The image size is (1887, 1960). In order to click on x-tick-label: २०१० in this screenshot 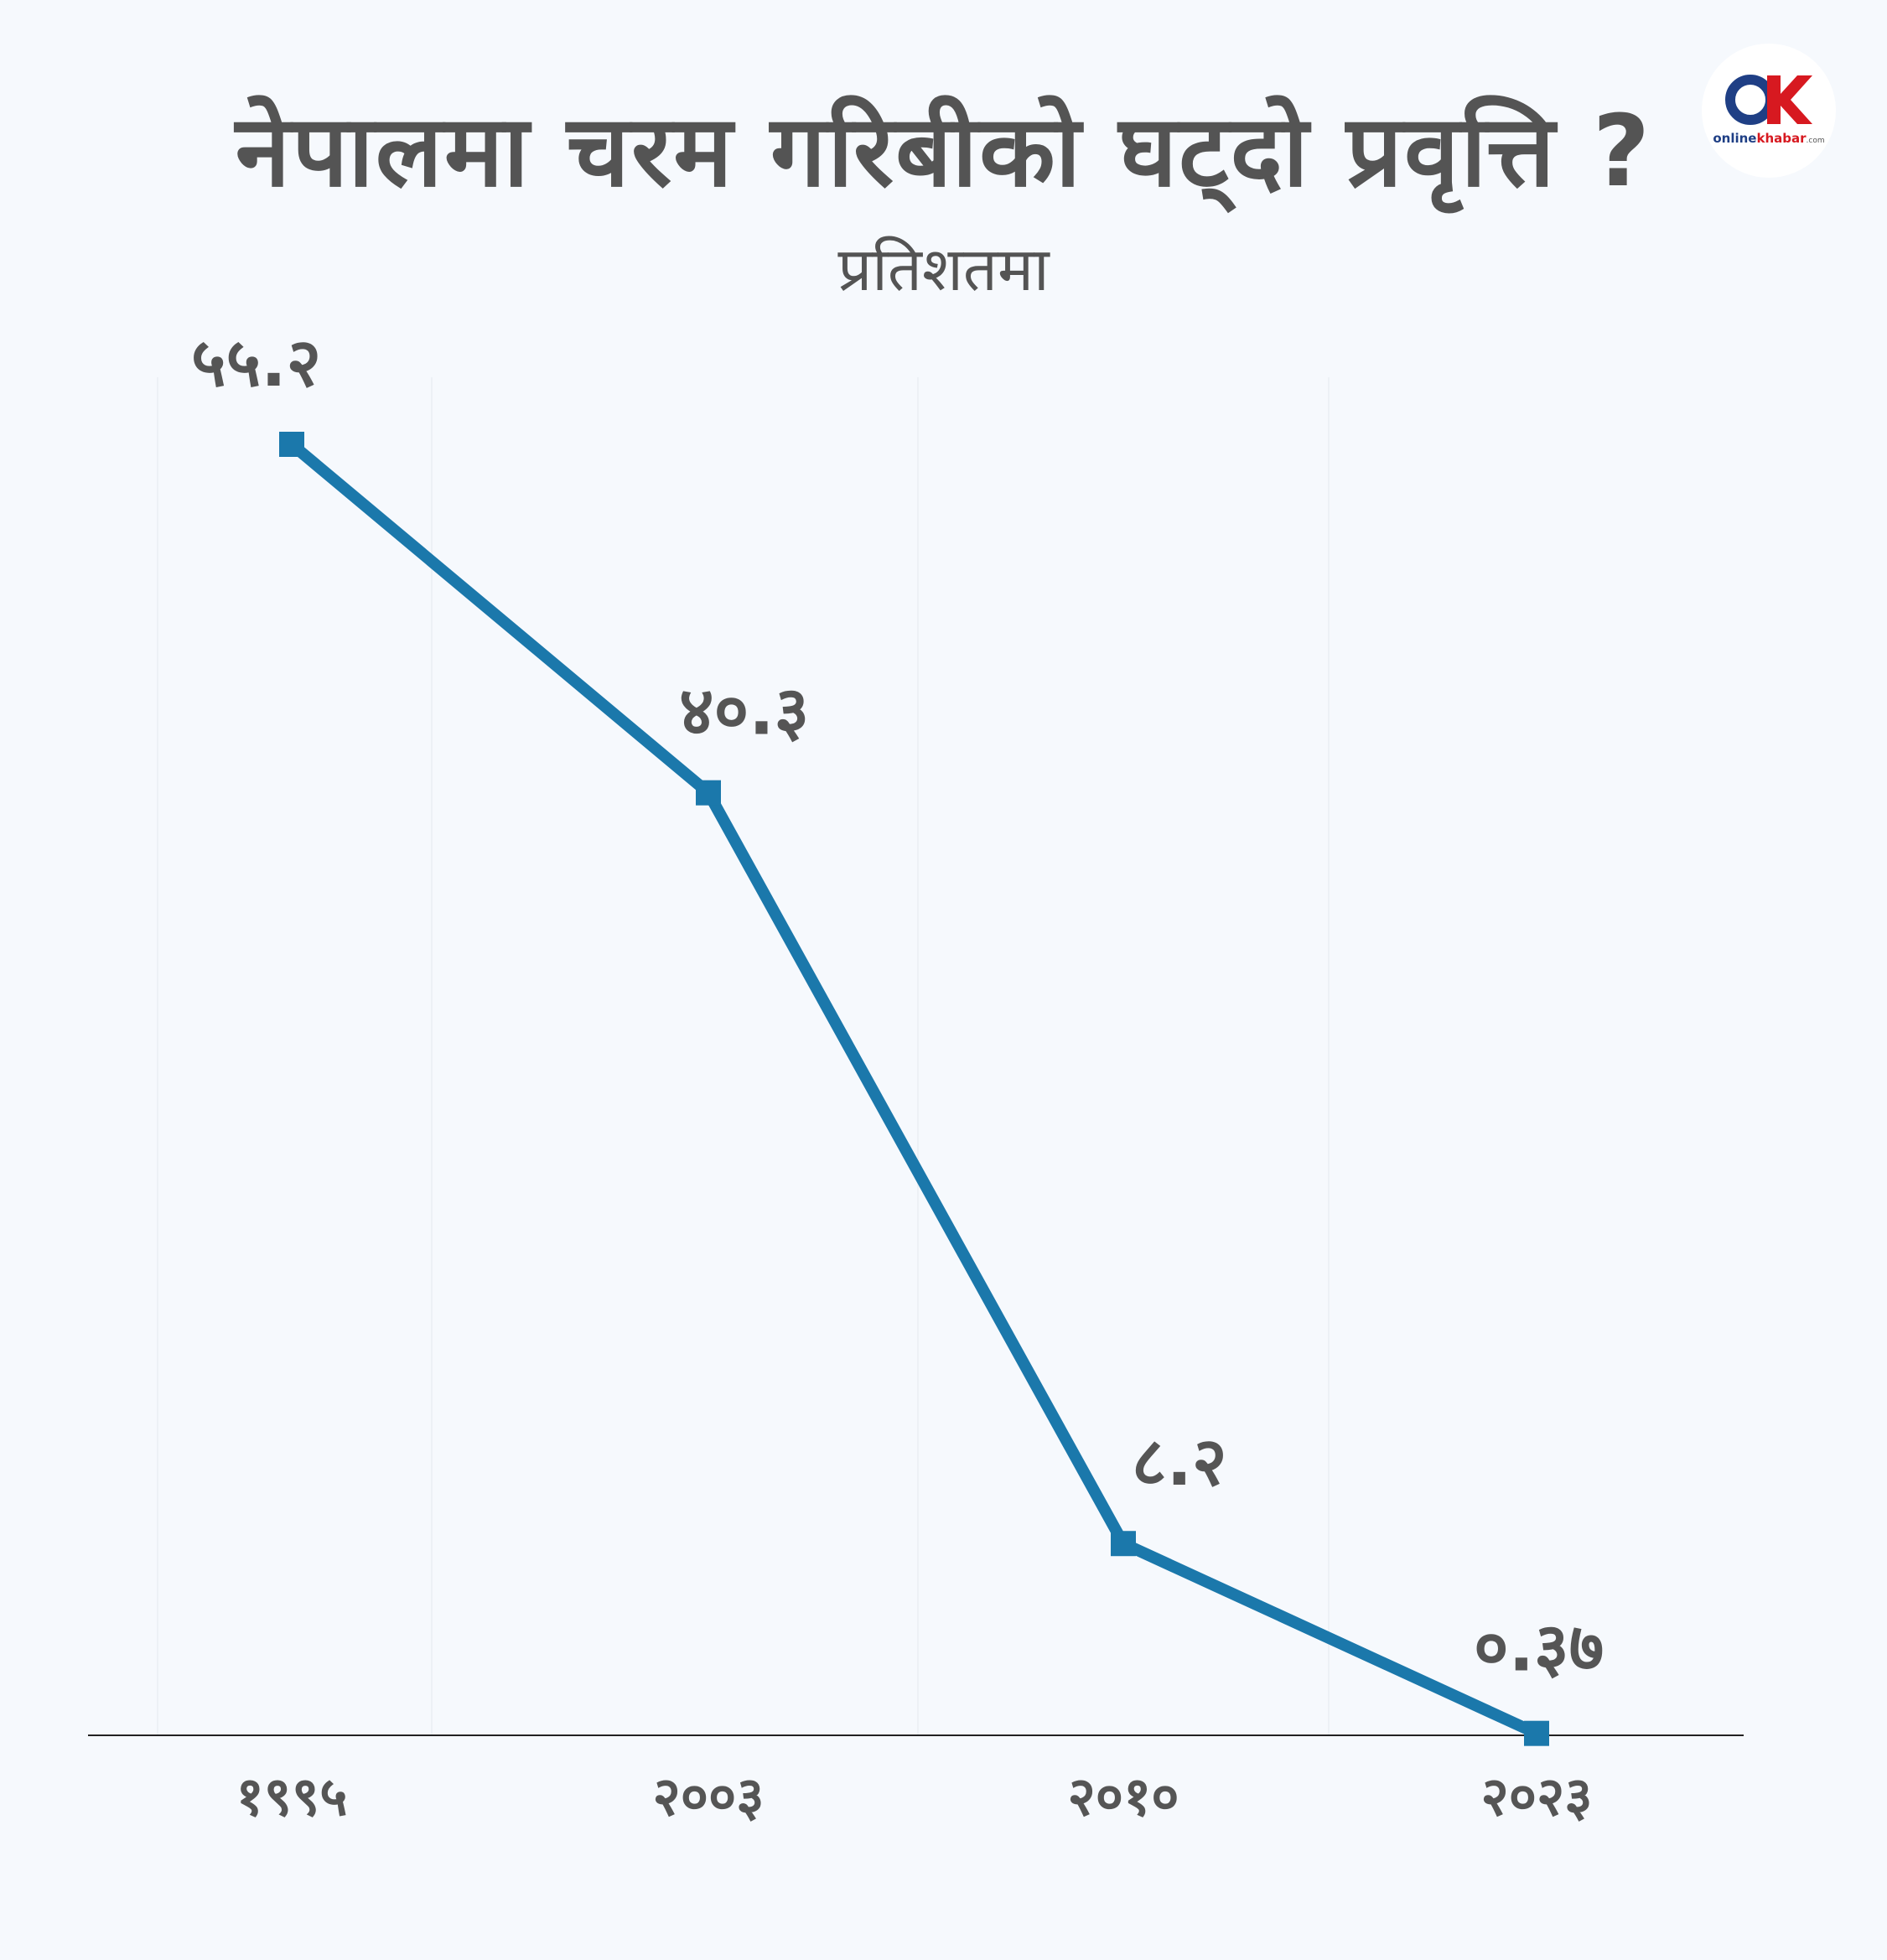, I will do `click(1123, 1797)`.